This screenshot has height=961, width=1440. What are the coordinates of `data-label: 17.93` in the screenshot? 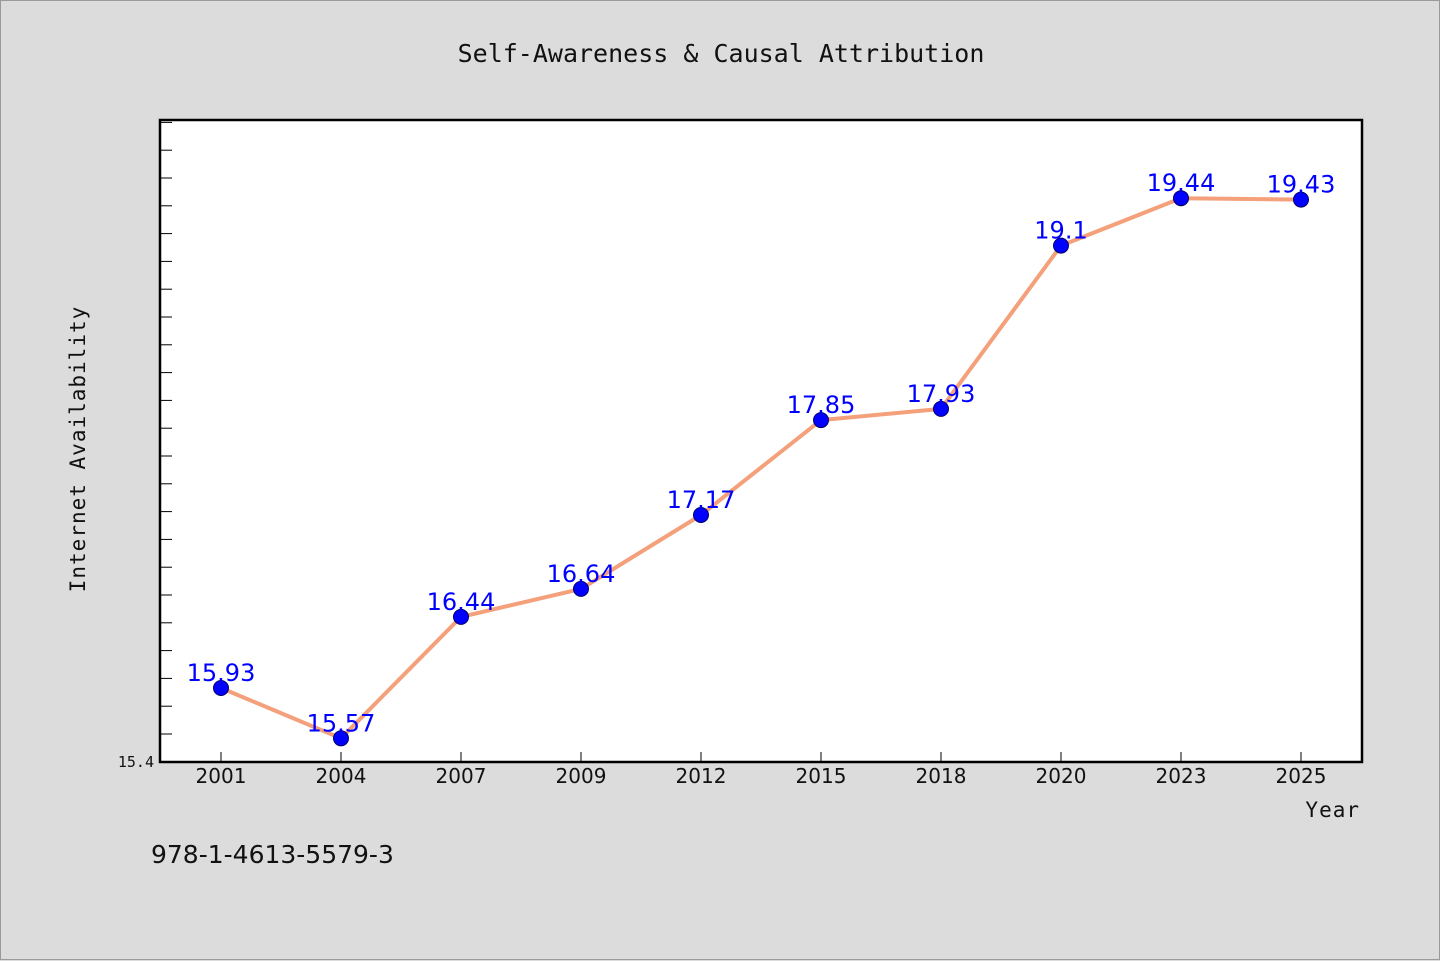 It's located at (941, 394).